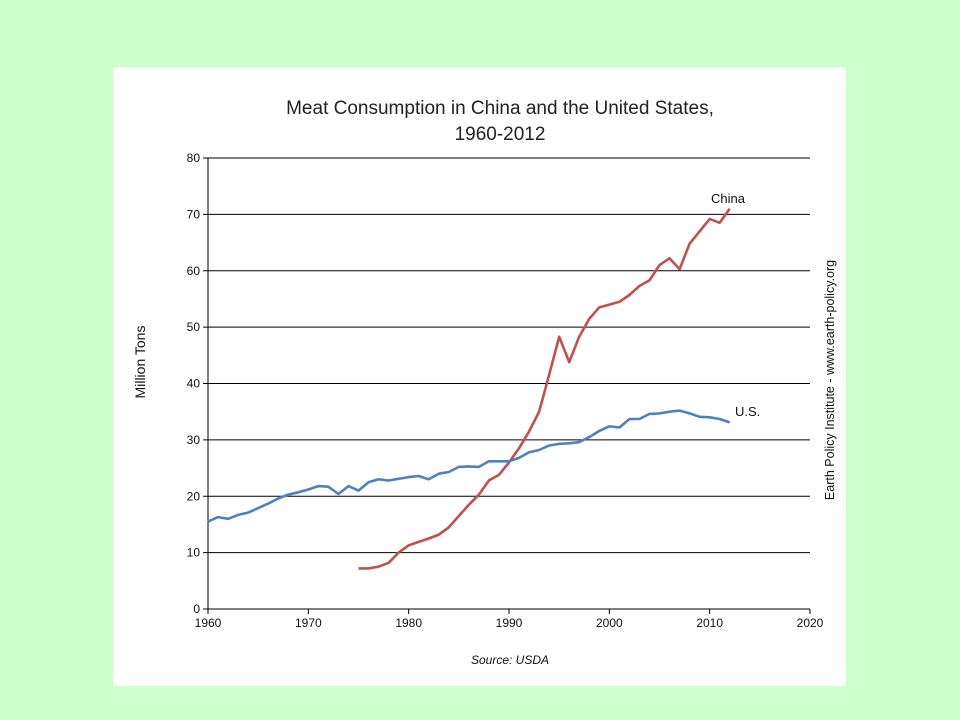  What do you see at coordinates (728, 198) in the screenshot?
I see `series-label-china: China` at bounding box center [728, 198].